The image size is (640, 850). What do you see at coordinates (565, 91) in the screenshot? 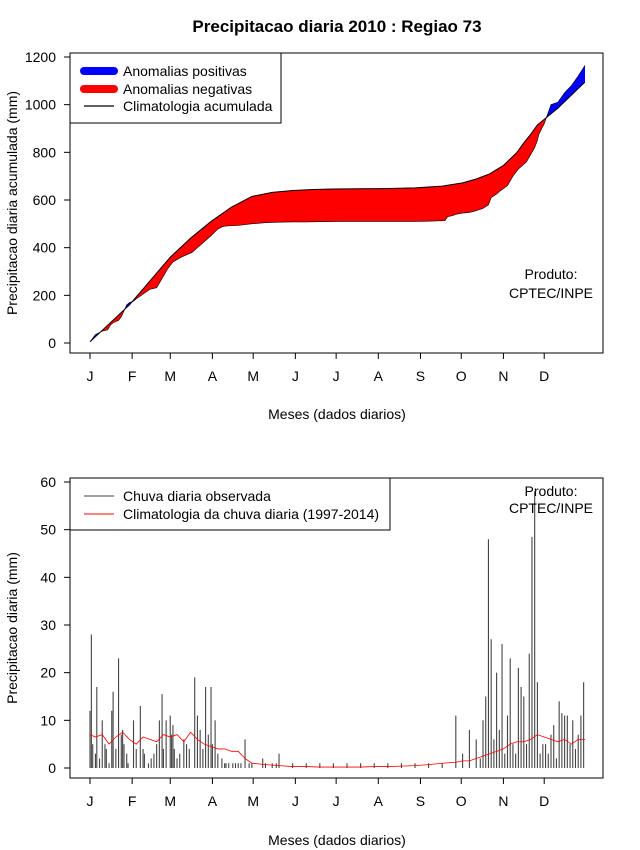
I see `positive-anomaly-area` at bounding box center [565, 91].